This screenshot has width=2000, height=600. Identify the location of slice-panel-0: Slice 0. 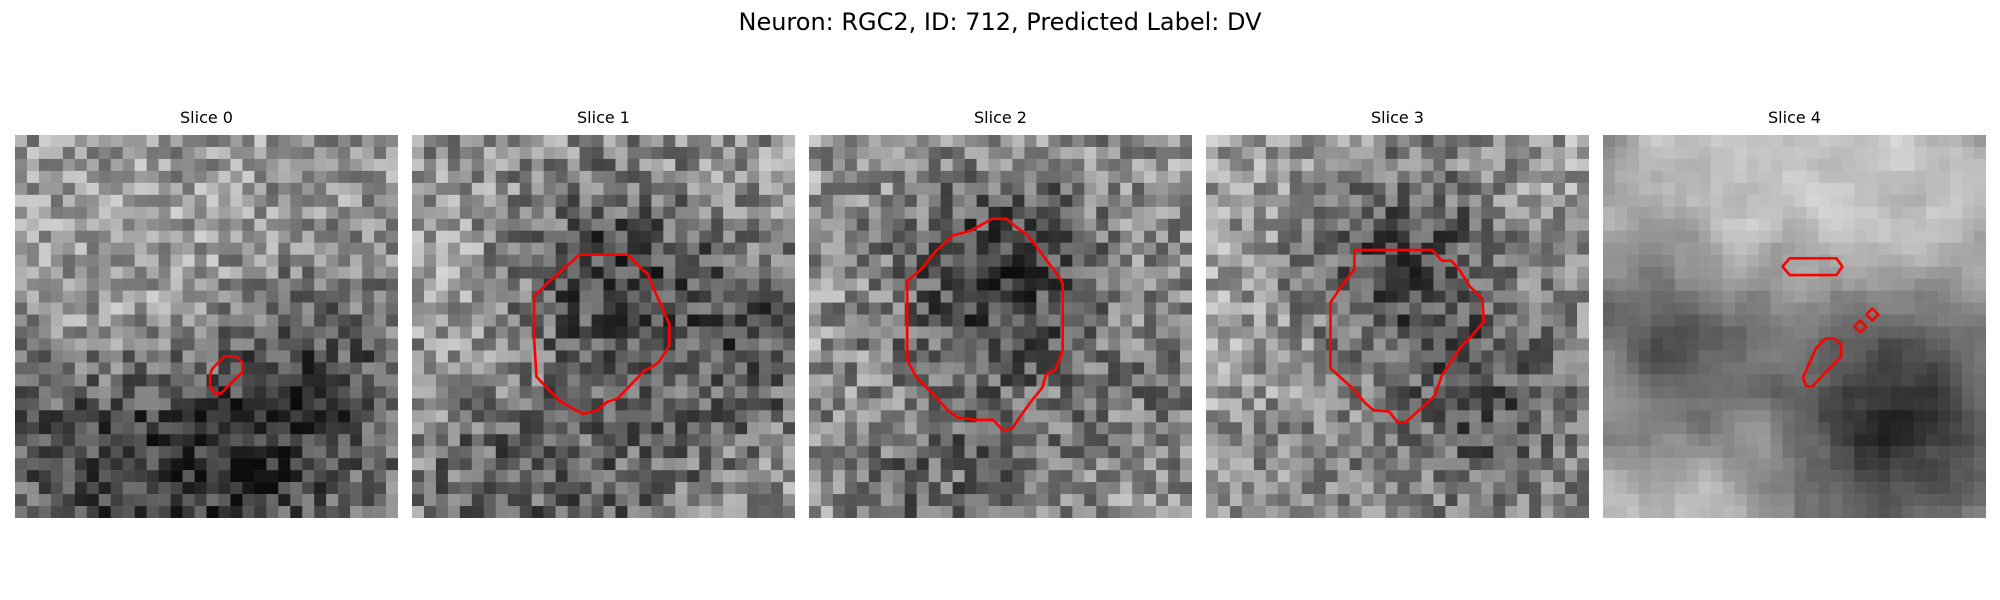
(206, 313).